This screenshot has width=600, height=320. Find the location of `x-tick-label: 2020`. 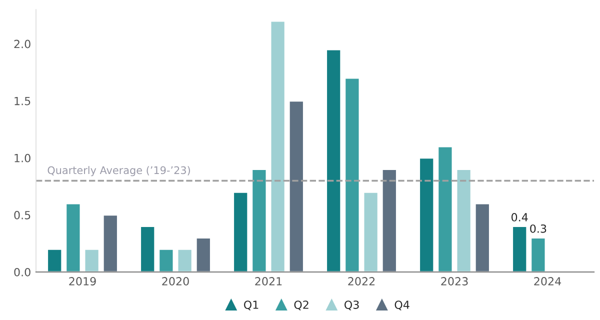

x-tick-label: 2020 is located at coordinates (175, 281).